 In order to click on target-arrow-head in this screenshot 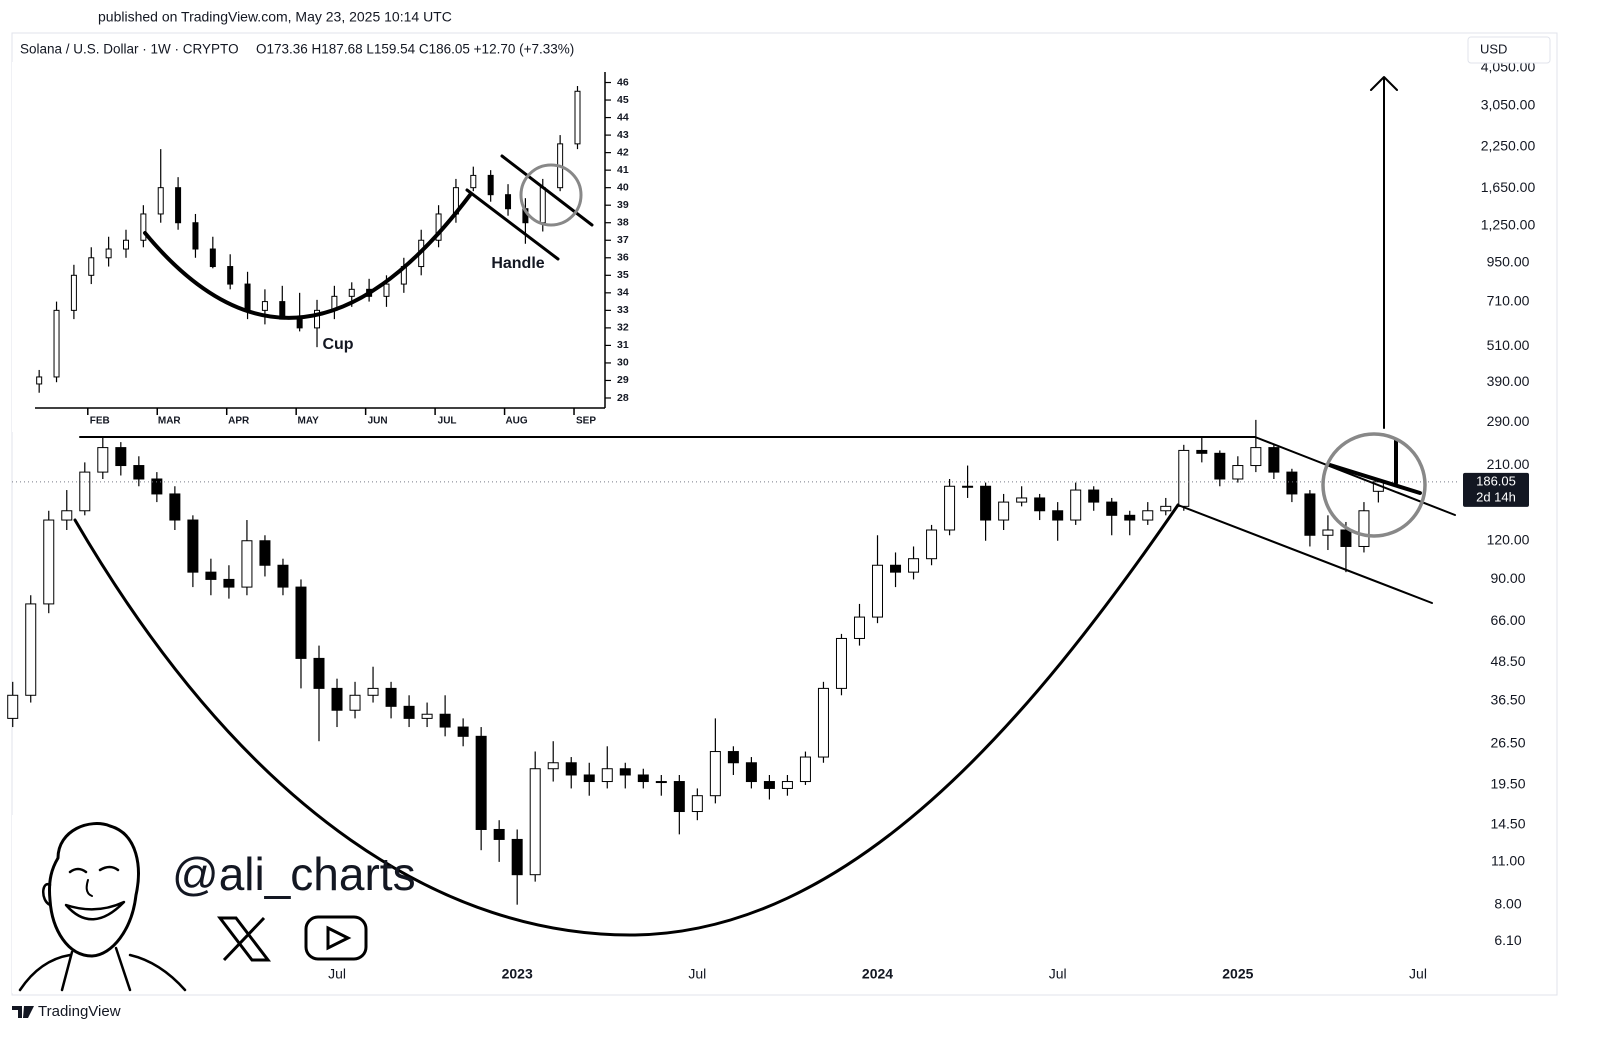, I will do `click(1384, 83)`.